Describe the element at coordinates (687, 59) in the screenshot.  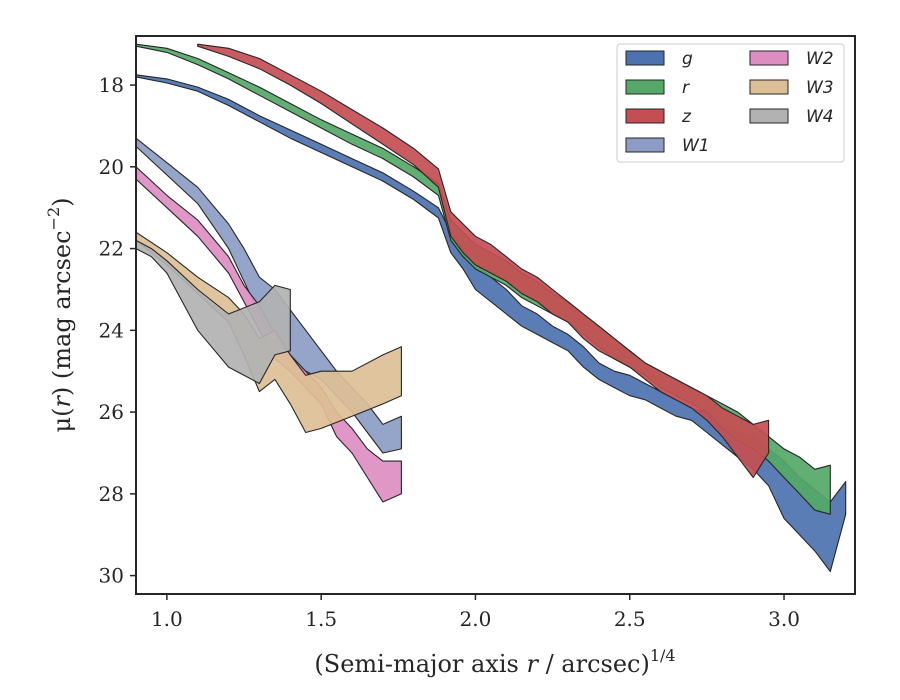
I see `legend-label-g: g` at that location.